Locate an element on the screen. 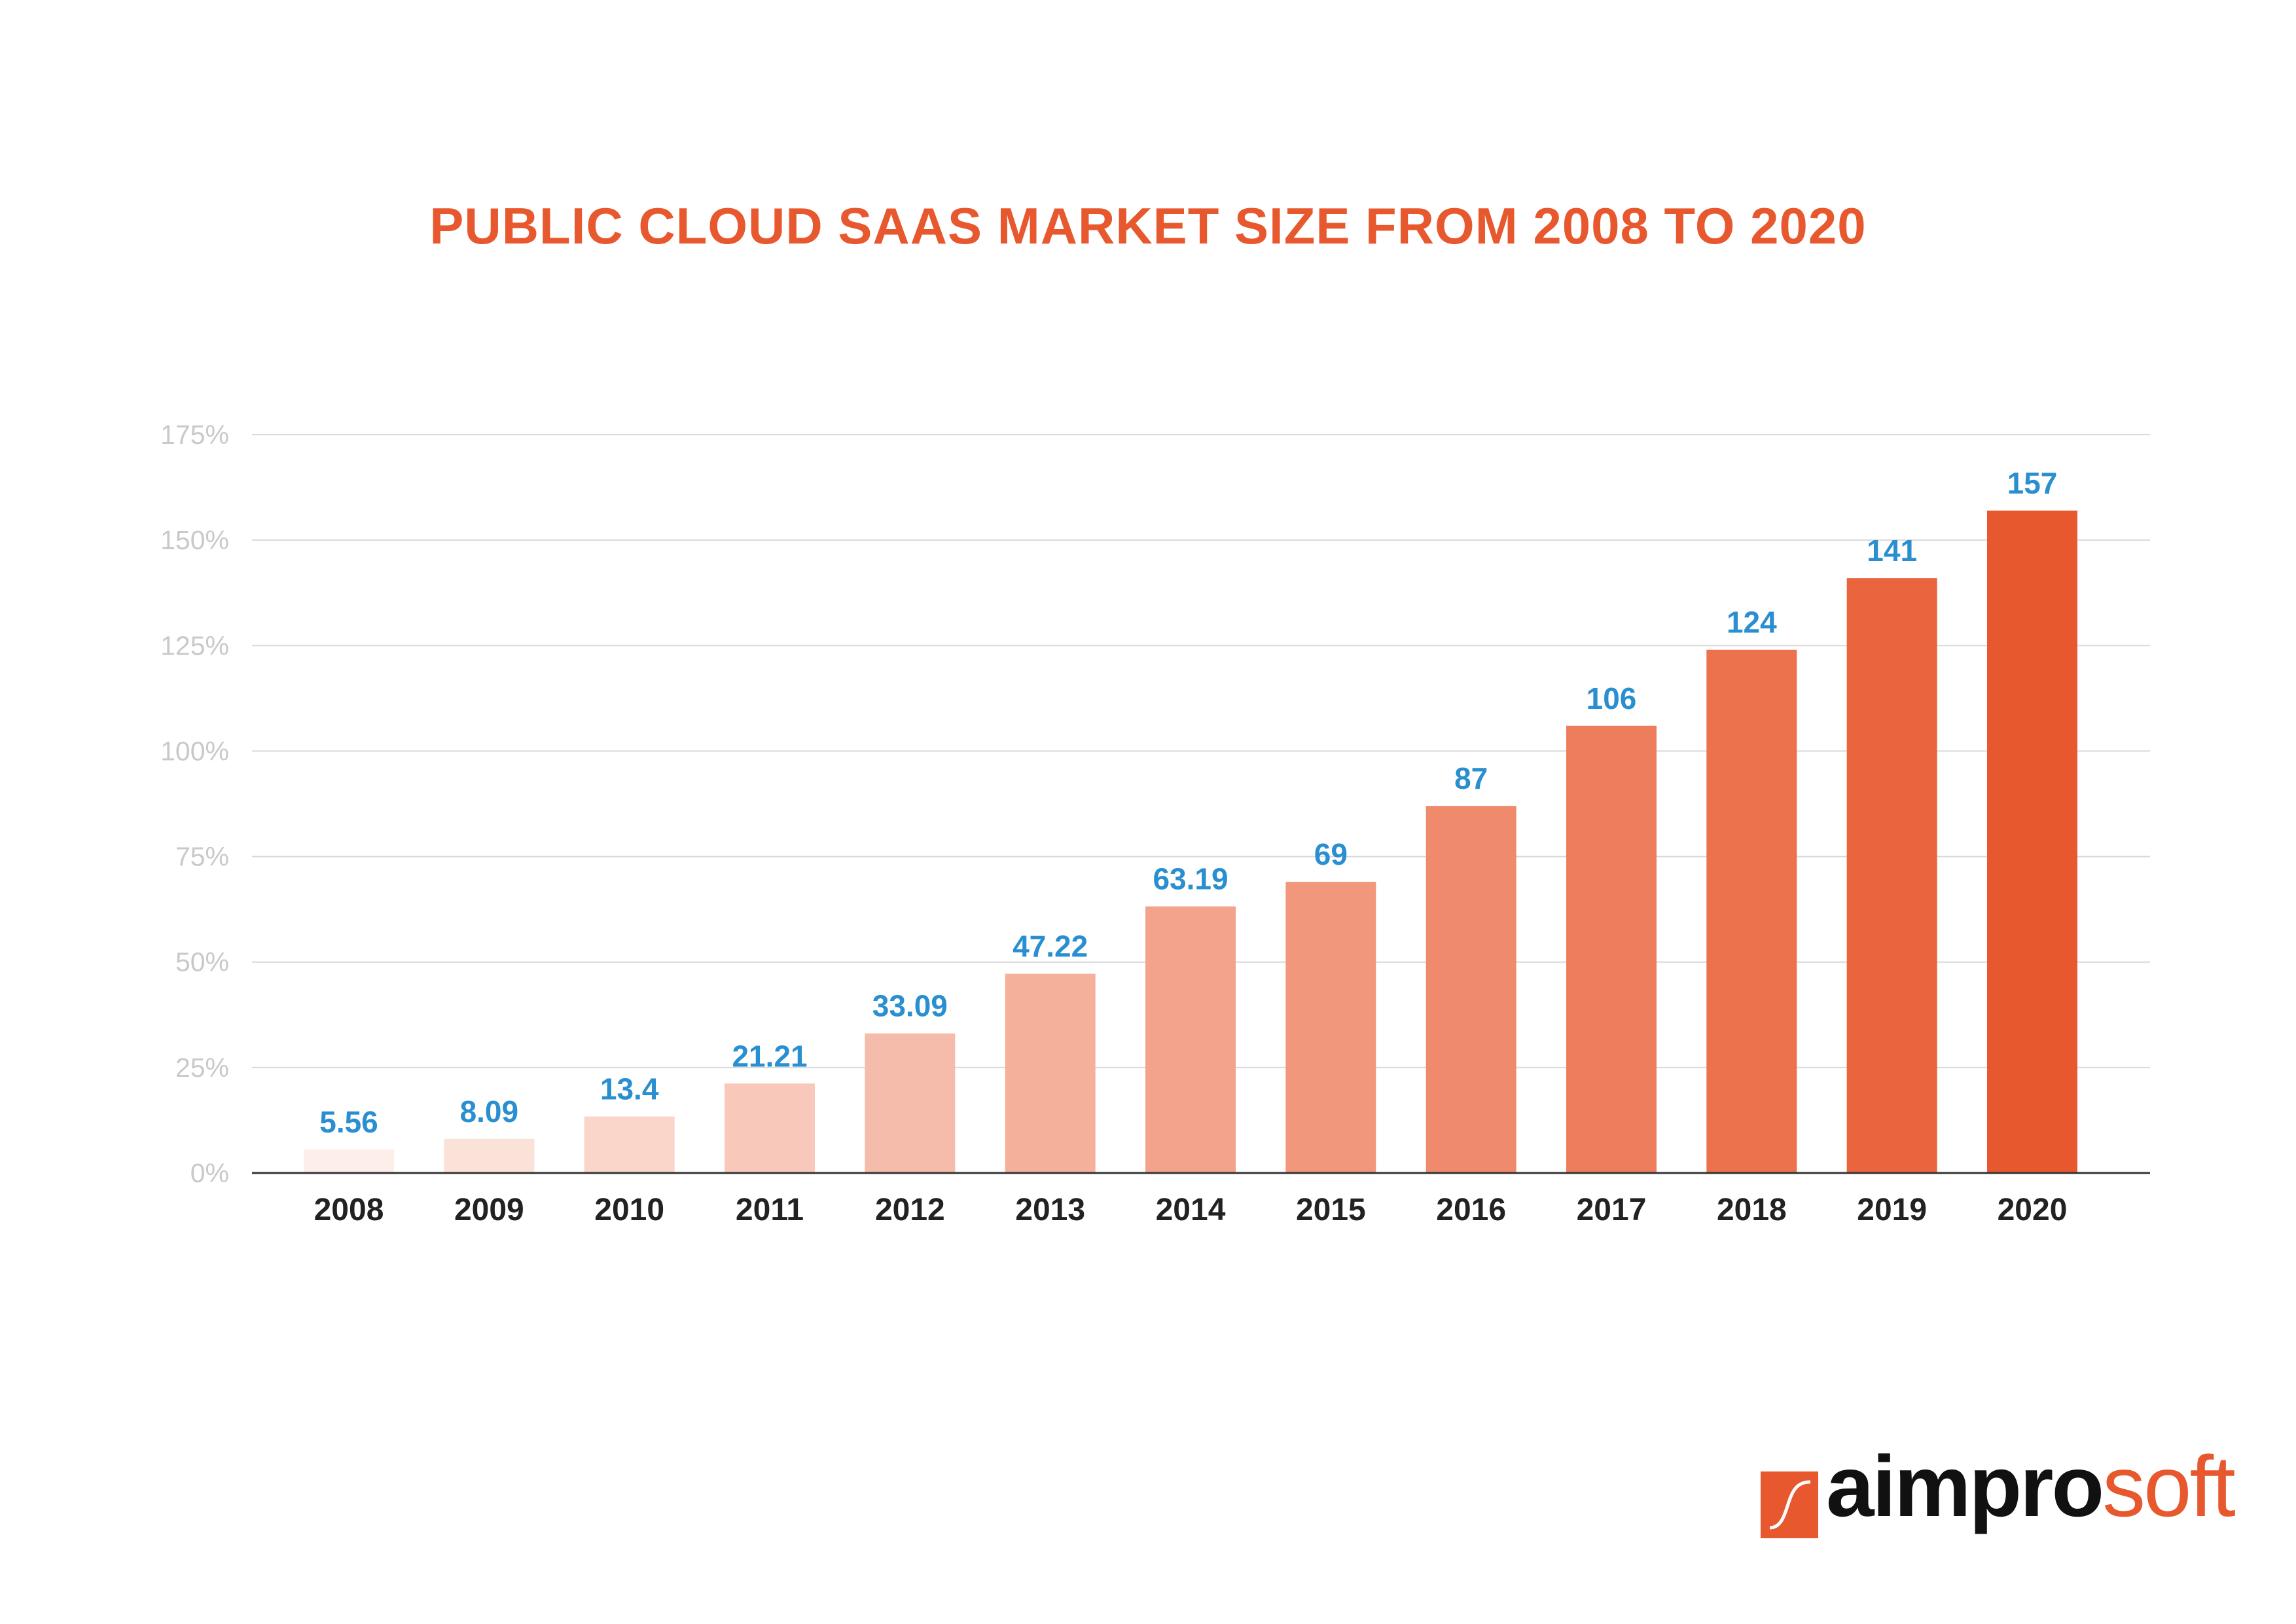 This screenshot has height=1624, width=2296. data-label-2009: 8.09 is located at coordinates (489, 1111).